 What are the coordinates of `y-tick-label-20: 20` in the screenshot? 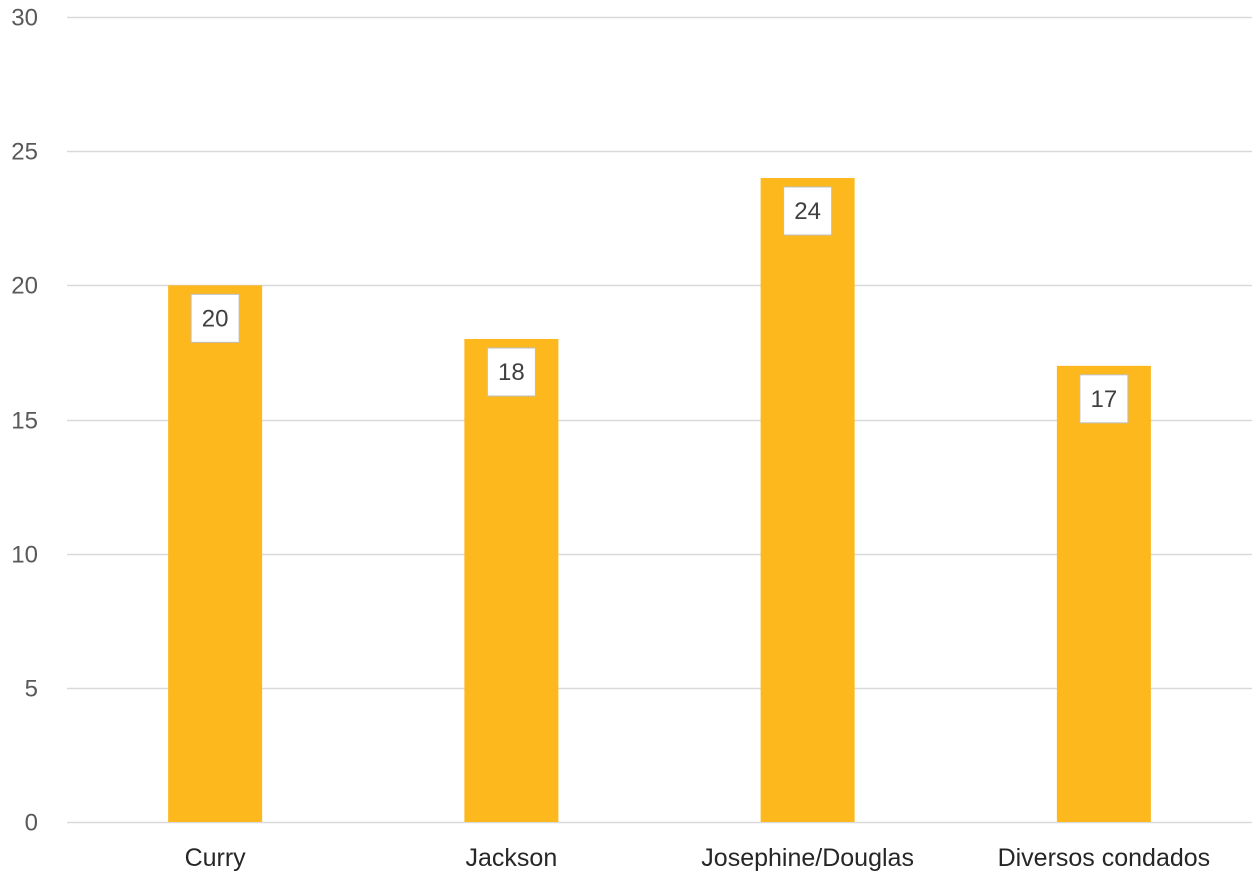 It's located at (24, 286).